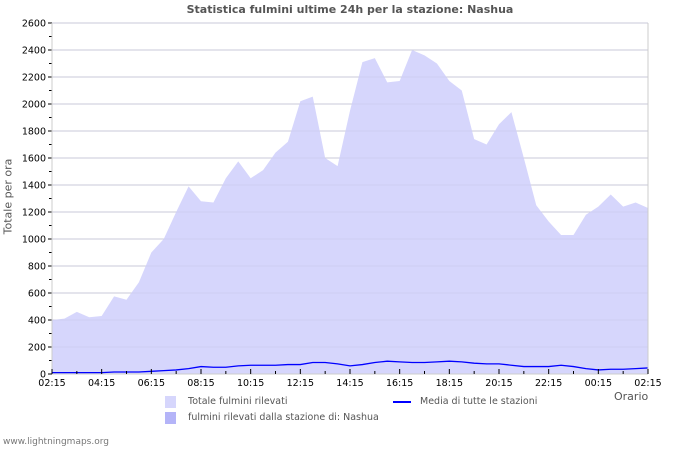  Describe the element at coordinates (479, 401) in the screenshot. I see `legend-label-average: Media di tutte le stazioni` at that location.